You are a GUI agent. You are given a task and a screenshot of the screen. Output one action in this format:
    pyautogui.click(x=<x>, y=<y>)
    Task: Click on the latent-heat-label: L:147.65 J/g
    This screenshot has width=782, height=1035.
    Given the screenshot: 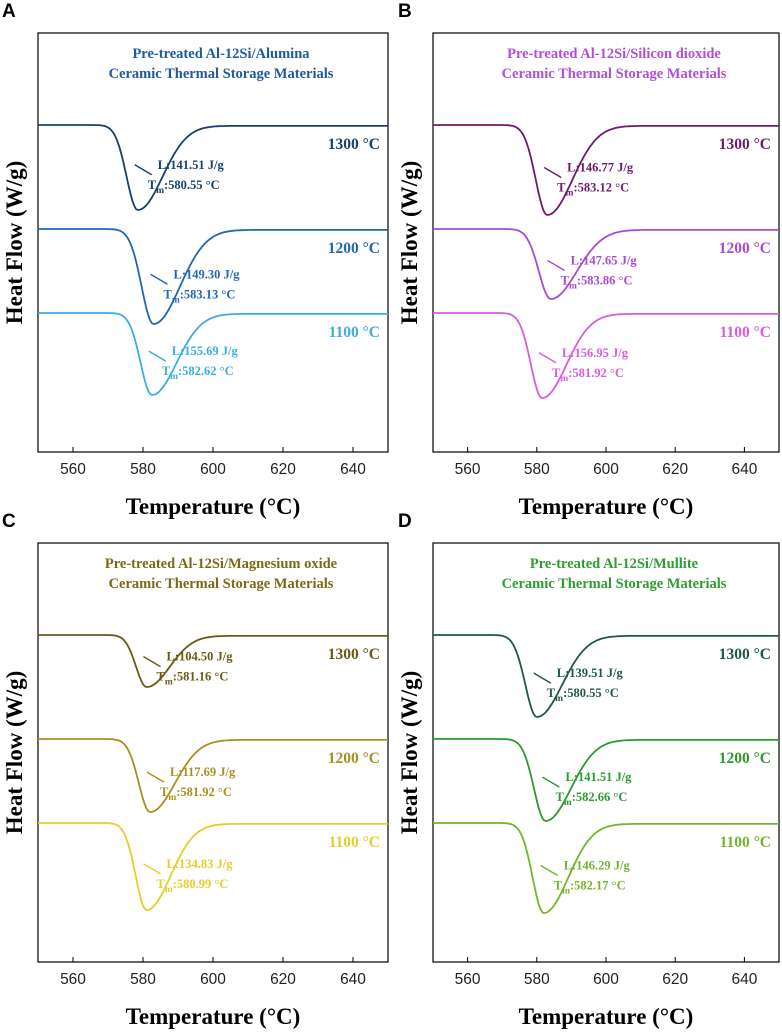 What is the action you would take?
    pyautogui.click(x=604, y=261)
    